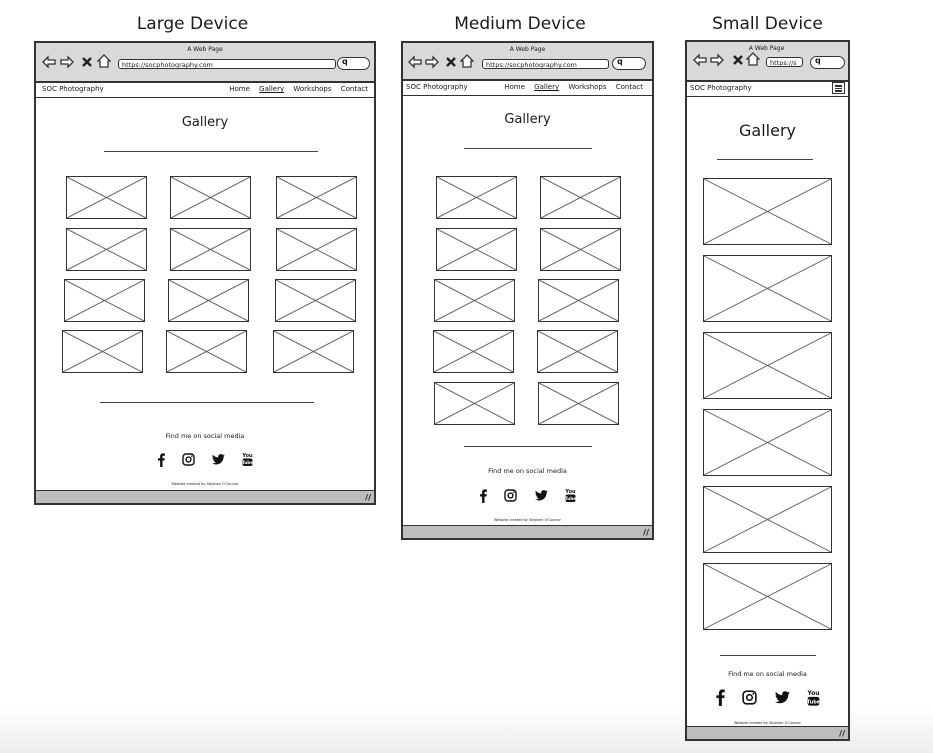 Image resolution: width=933 pixels, height=753 pixels. I want to click on svg-text: You, so click(247, 456).